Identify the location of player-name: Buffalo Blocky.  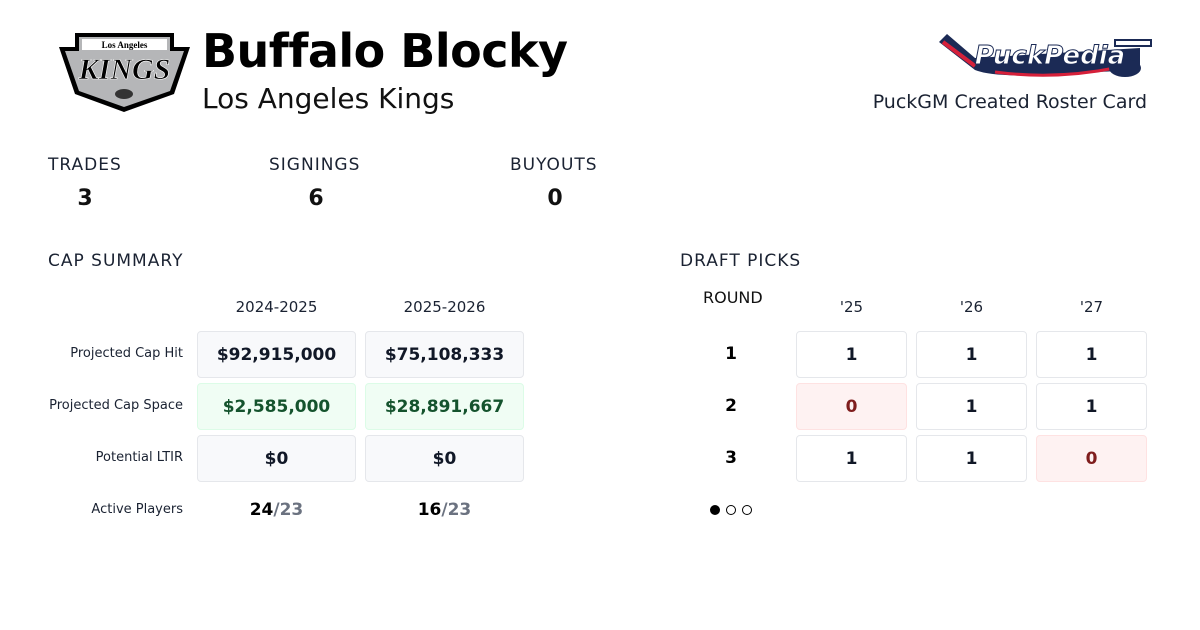
(385, 51).